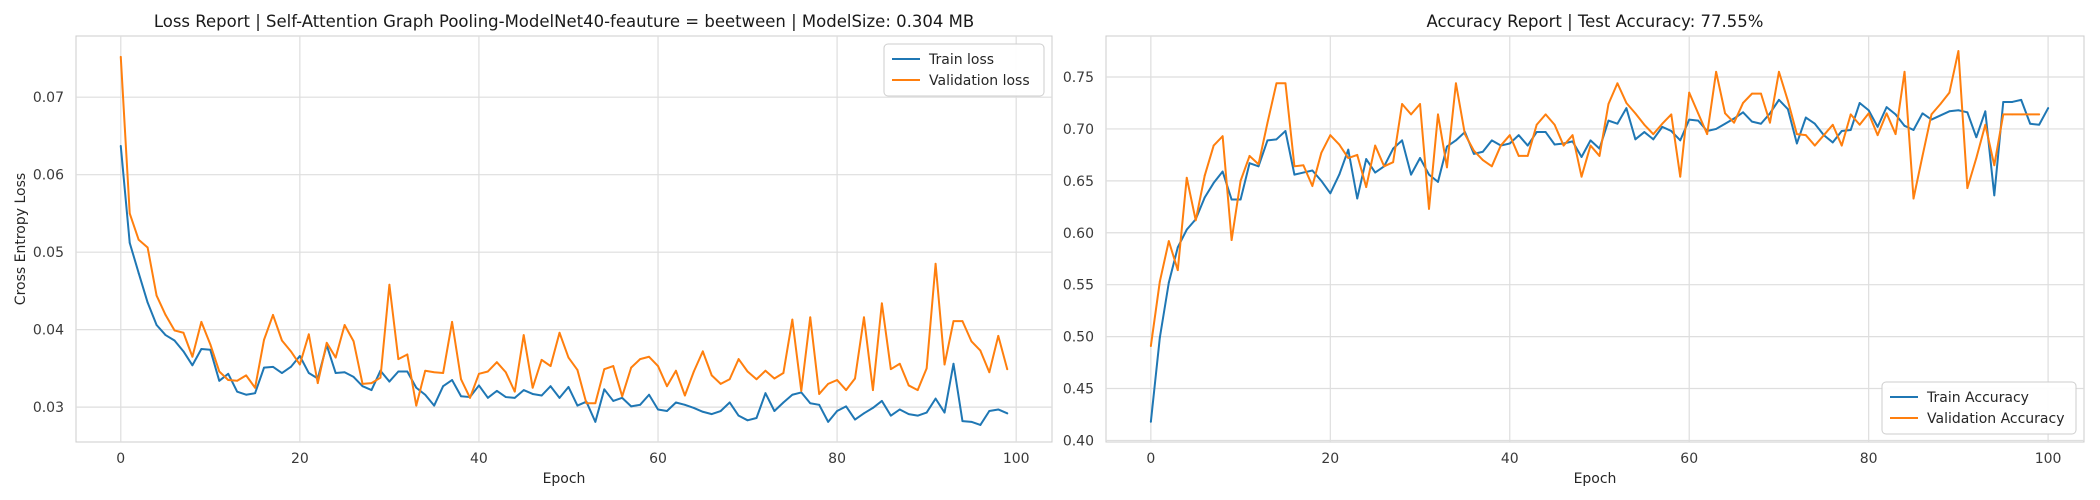  I want to click on legend: Train Accuracy Validation Accuracy, so click(1979, 408).